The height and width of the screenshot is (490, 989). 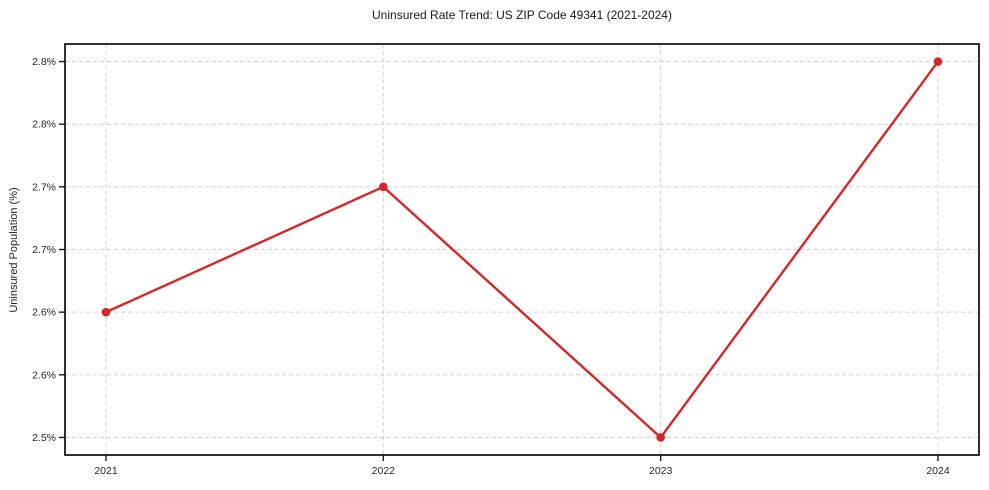 I want to click on y-axis-title: Uninsured Population (%), so click(x=14, y=250).